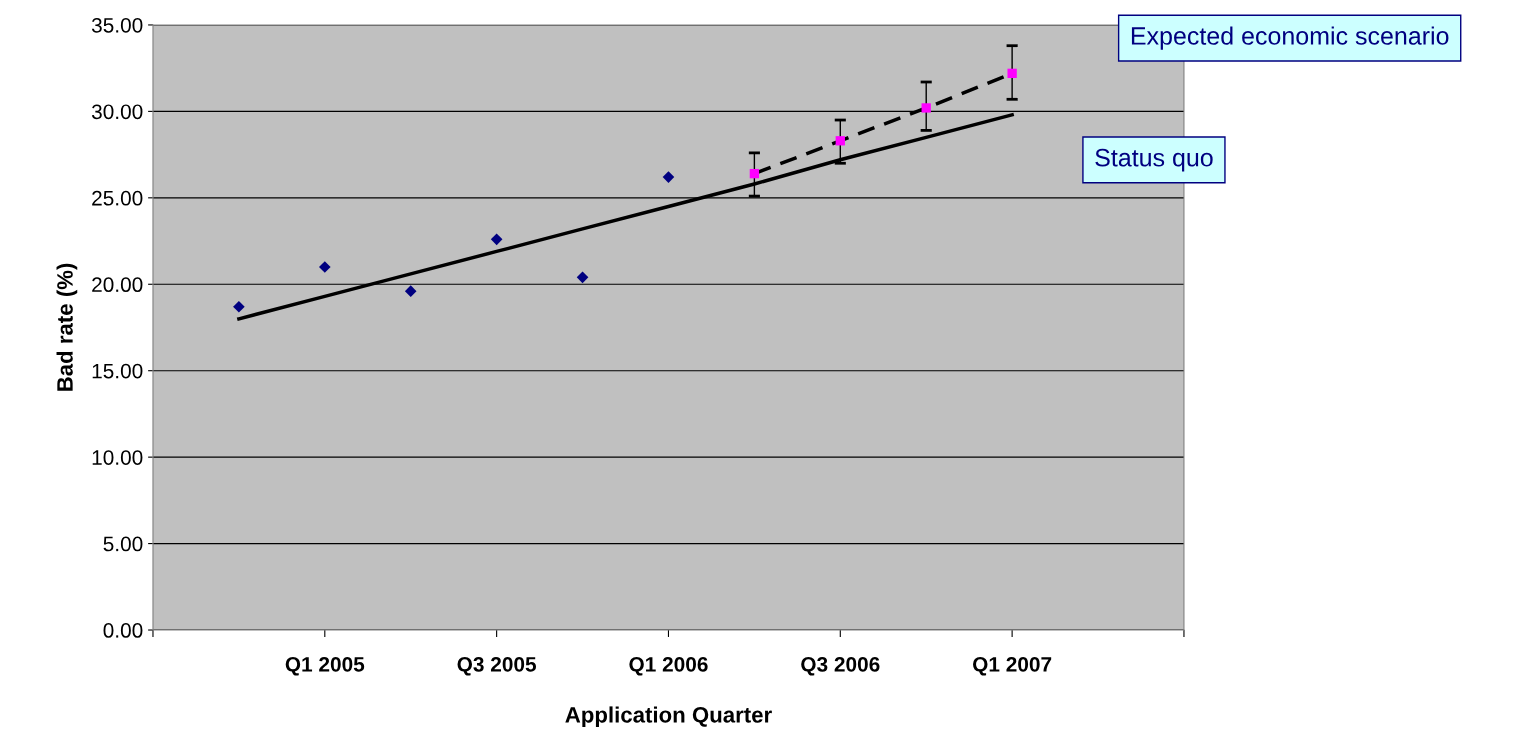 This screenshot has width=1539, height=747. Describe the element at coordinates (123, 630) in the screenshot. I see `y-tick-label: 0.00` at that location.